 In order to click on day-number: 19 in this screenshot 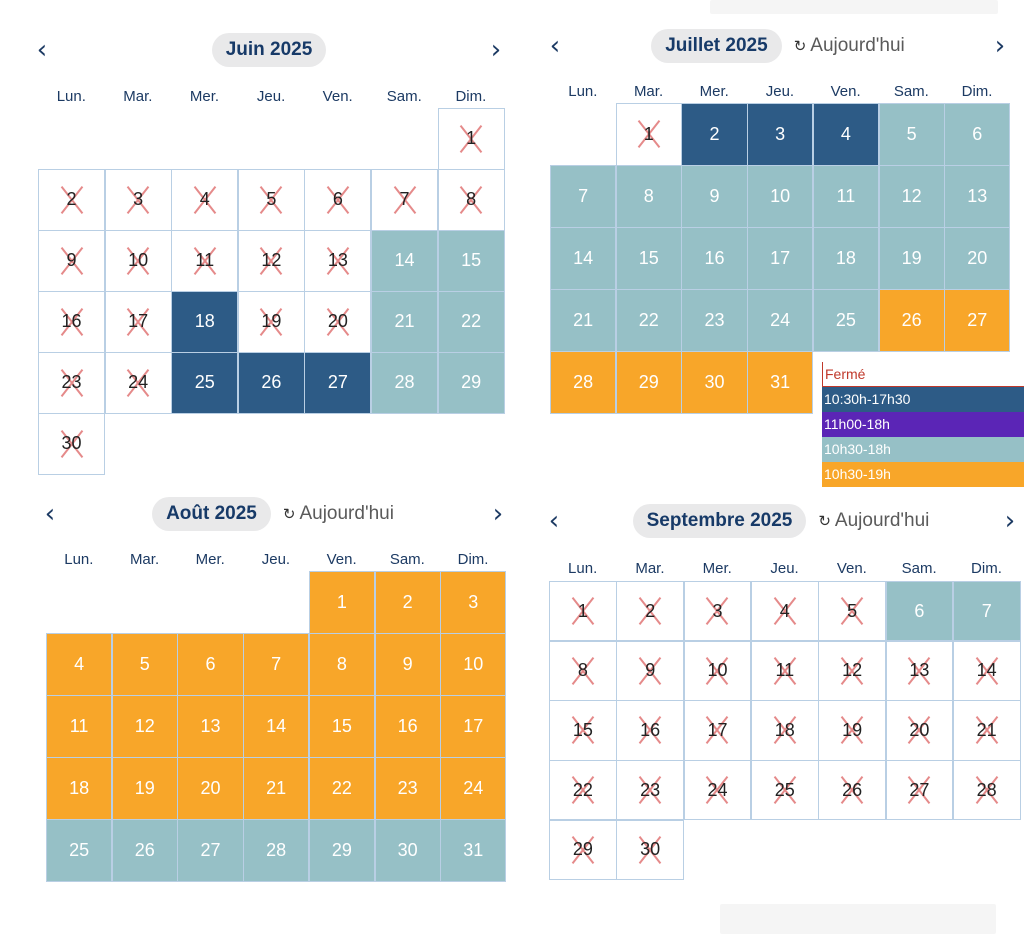, I will do `click(144, 787)`.